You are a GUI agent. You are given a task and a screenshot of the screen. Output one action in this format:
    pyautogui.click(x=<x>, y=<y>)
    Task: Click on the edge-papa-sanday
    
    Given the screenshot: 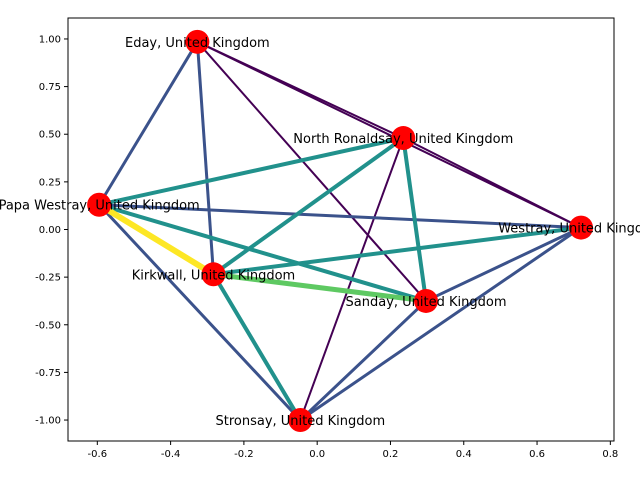 What is the action you would take?
    pyautogui.click(x=263, y=252)
    